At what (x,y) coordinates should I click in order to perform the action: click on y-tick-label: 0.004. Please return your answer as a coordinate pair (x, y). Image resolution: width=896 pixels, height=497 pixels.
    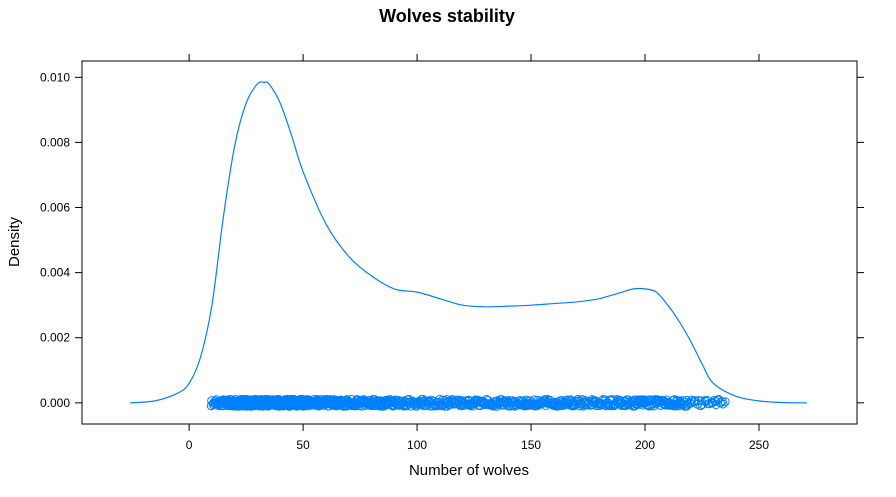
    Looking at the image, I should click on (55, 273).